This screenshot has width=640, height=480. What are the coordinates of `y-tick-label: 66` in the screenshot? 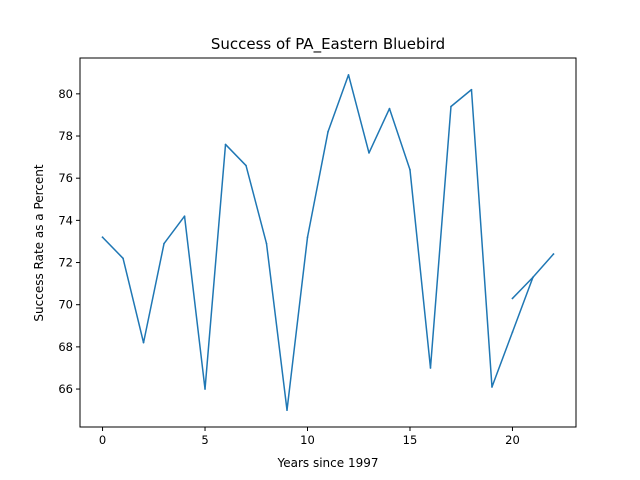 It's located at (65, 389).